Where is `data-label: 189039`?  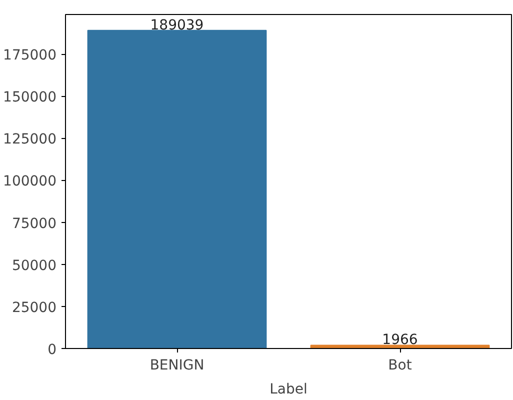
data-label: 189039 is located at coordinates (177, 25).